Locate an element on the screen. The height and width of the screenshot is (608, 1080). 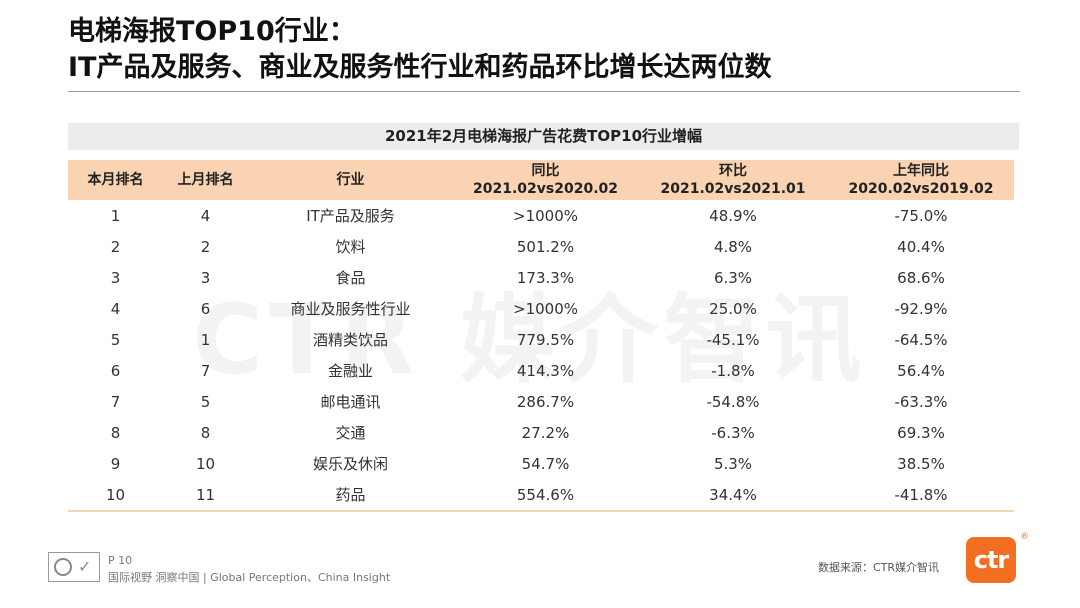
ctr-watermark: CTR 媒介智讯 is located at coordinates (530, 340).